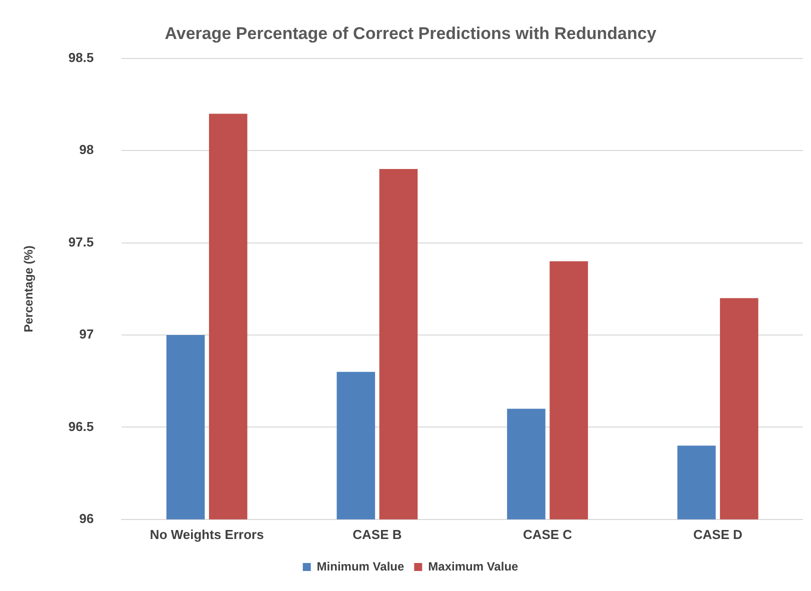 This screenshot has height=591, width=811. I want to click on x-tick-label: CASE B, so click(377, 534).